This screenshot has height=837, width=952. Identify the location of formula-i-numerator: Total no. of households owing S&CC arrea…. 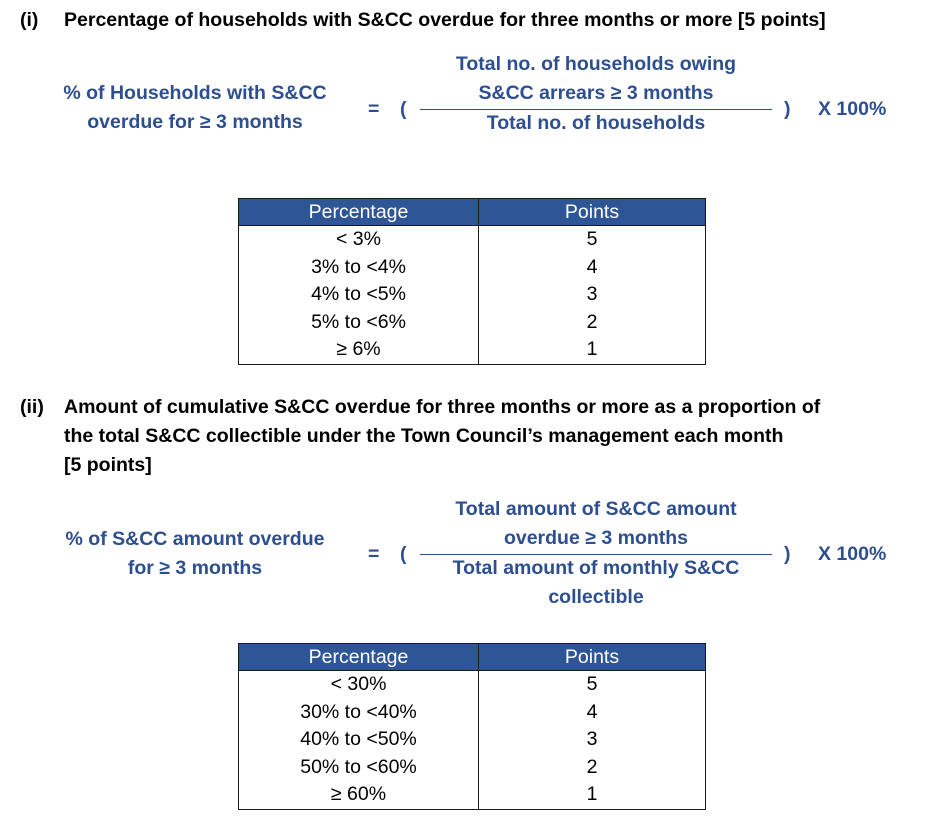
(596, 79).